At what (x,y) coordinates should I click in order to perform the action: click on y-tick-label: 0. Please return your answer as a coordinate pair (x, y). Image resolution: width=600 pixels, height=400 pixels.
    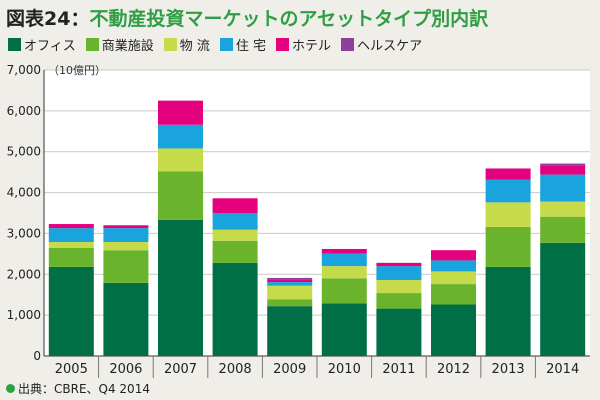
    Looking at the image, I should click on (37, 356).